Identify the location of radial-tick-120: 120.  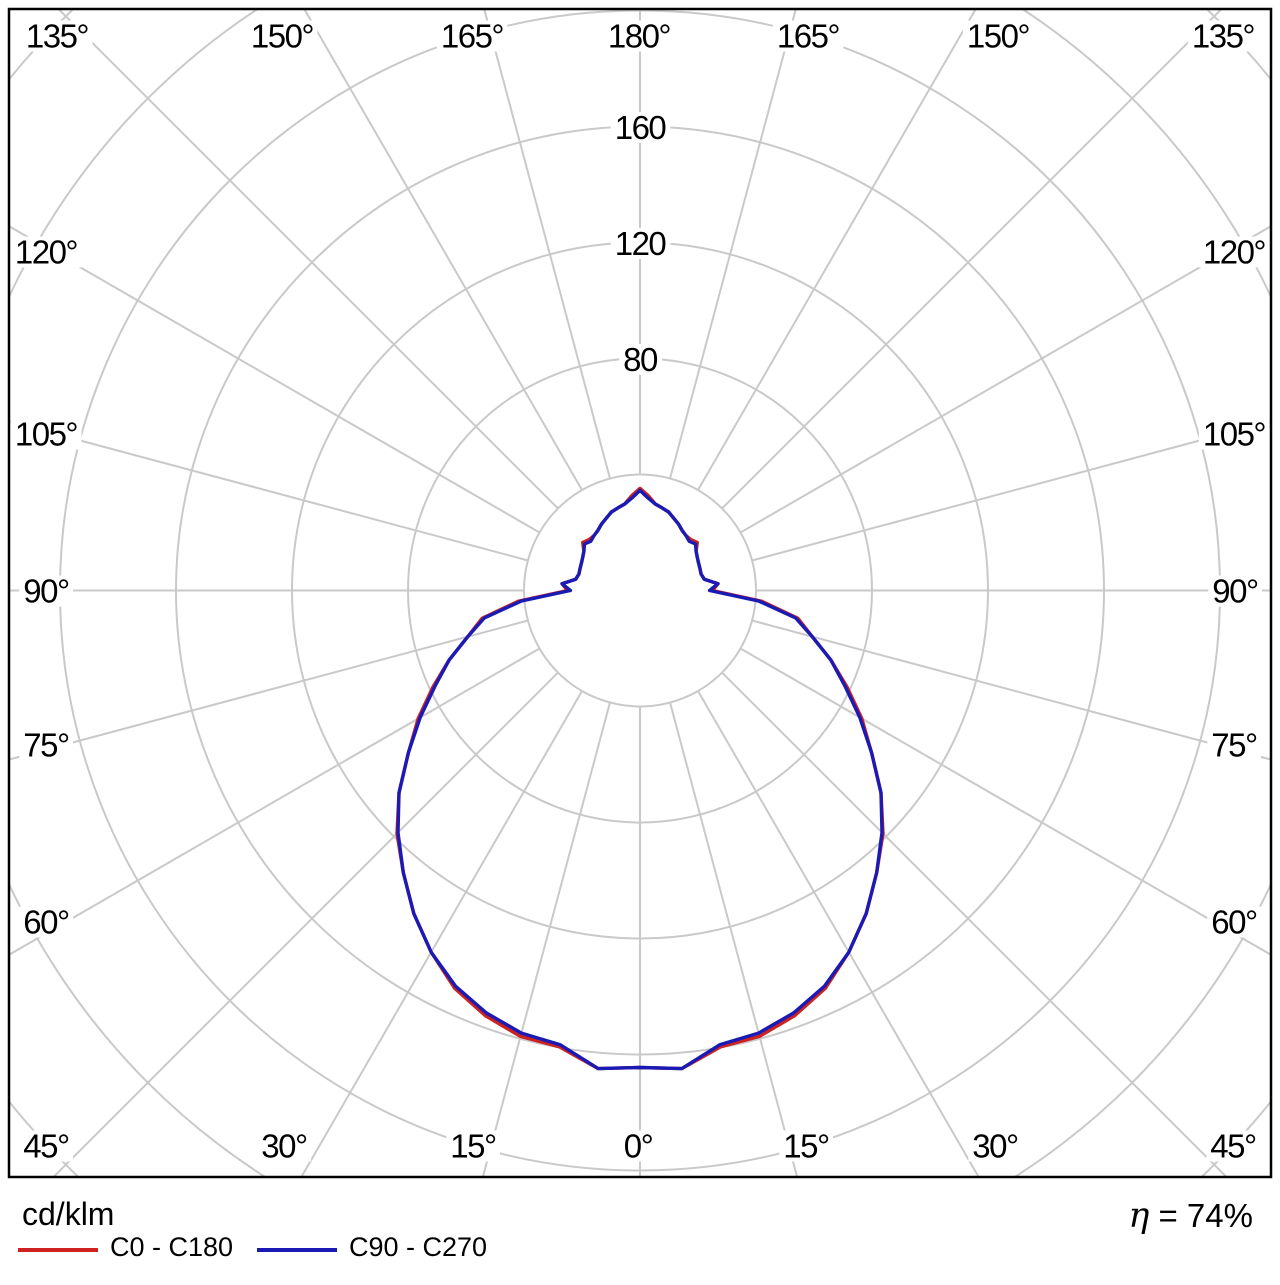
(641, 243).